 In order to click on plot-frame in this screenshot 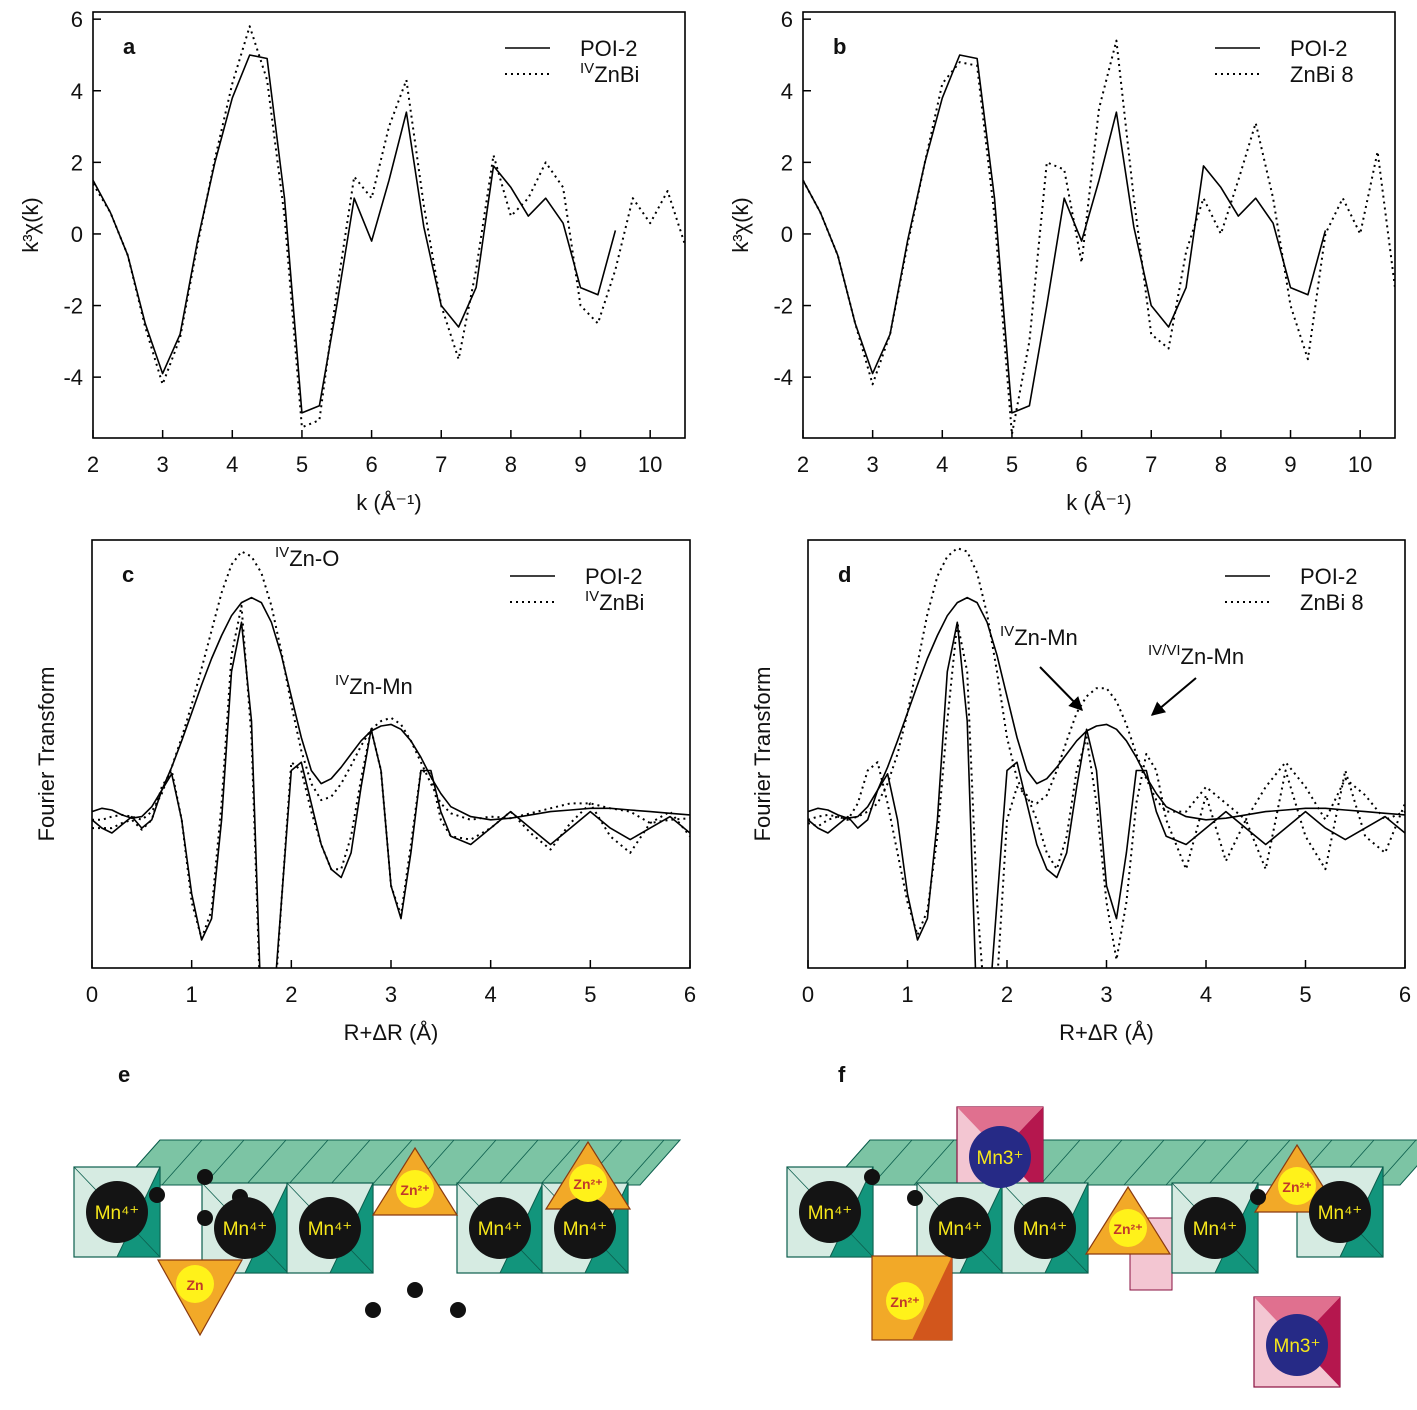, I will do `click(389, 225)`.